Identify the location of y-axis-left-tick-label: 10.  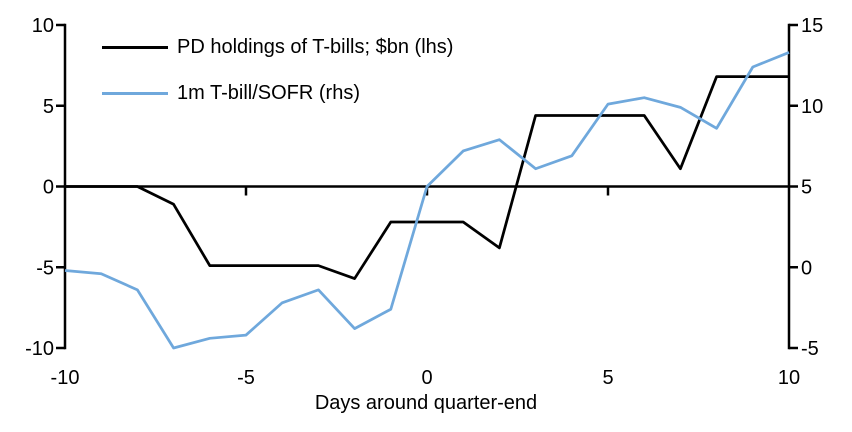
(43, 26).